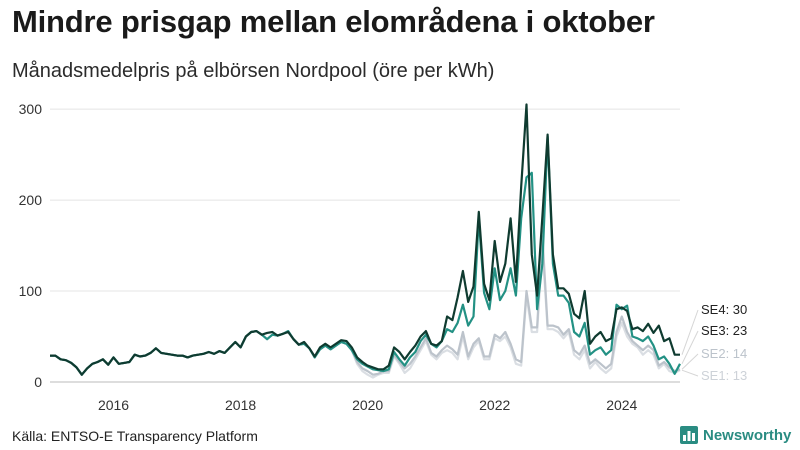 The width and height of the screenshot is (800, 450). Describe the element at coordinates (690, 347) in the screenshot. I see `leader-line-se3` at that location.